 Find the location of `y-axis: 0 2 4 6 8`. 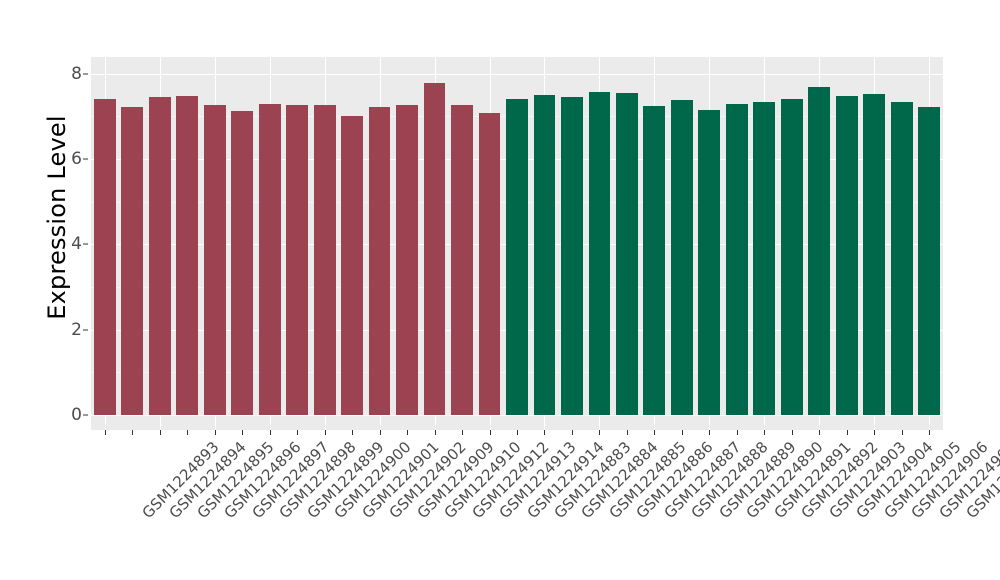

y-axis: 0 2 4 6 8 is located at coordinates (45, 290).